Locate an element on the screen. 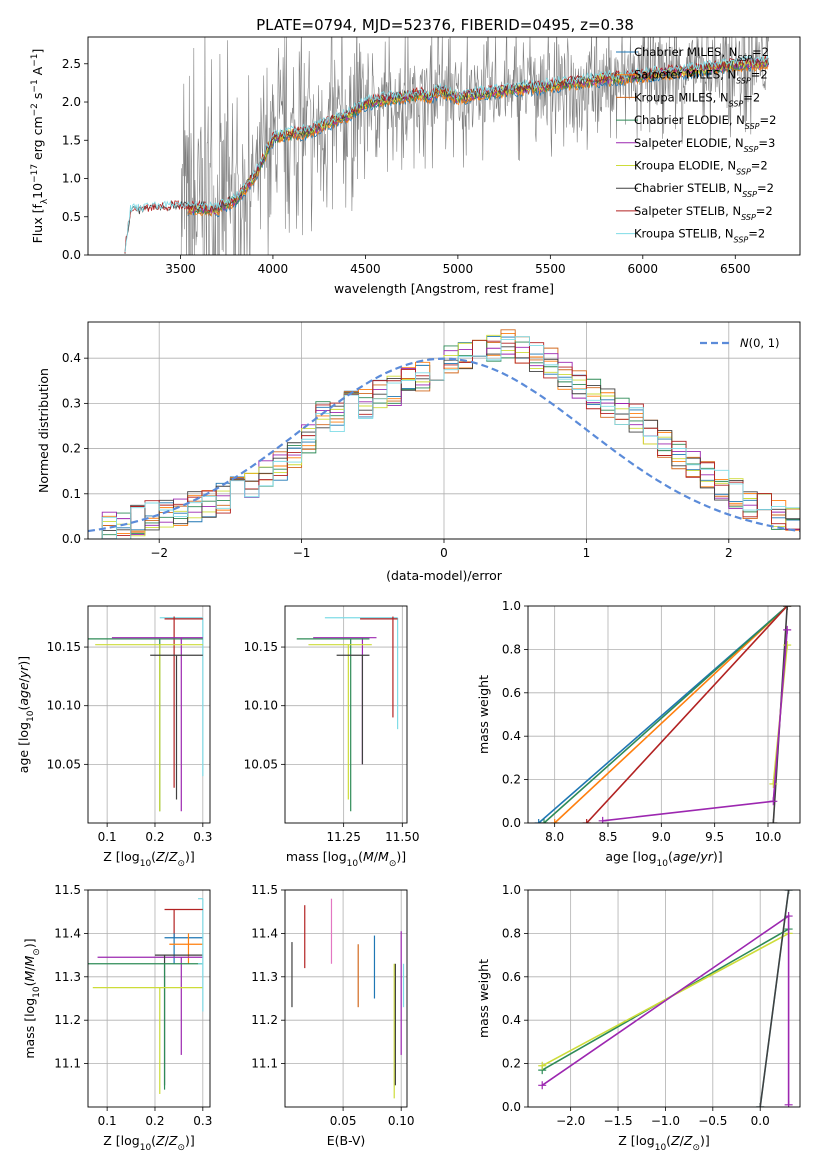  y-axis-label-part: A is located at coordinates (37, 72).